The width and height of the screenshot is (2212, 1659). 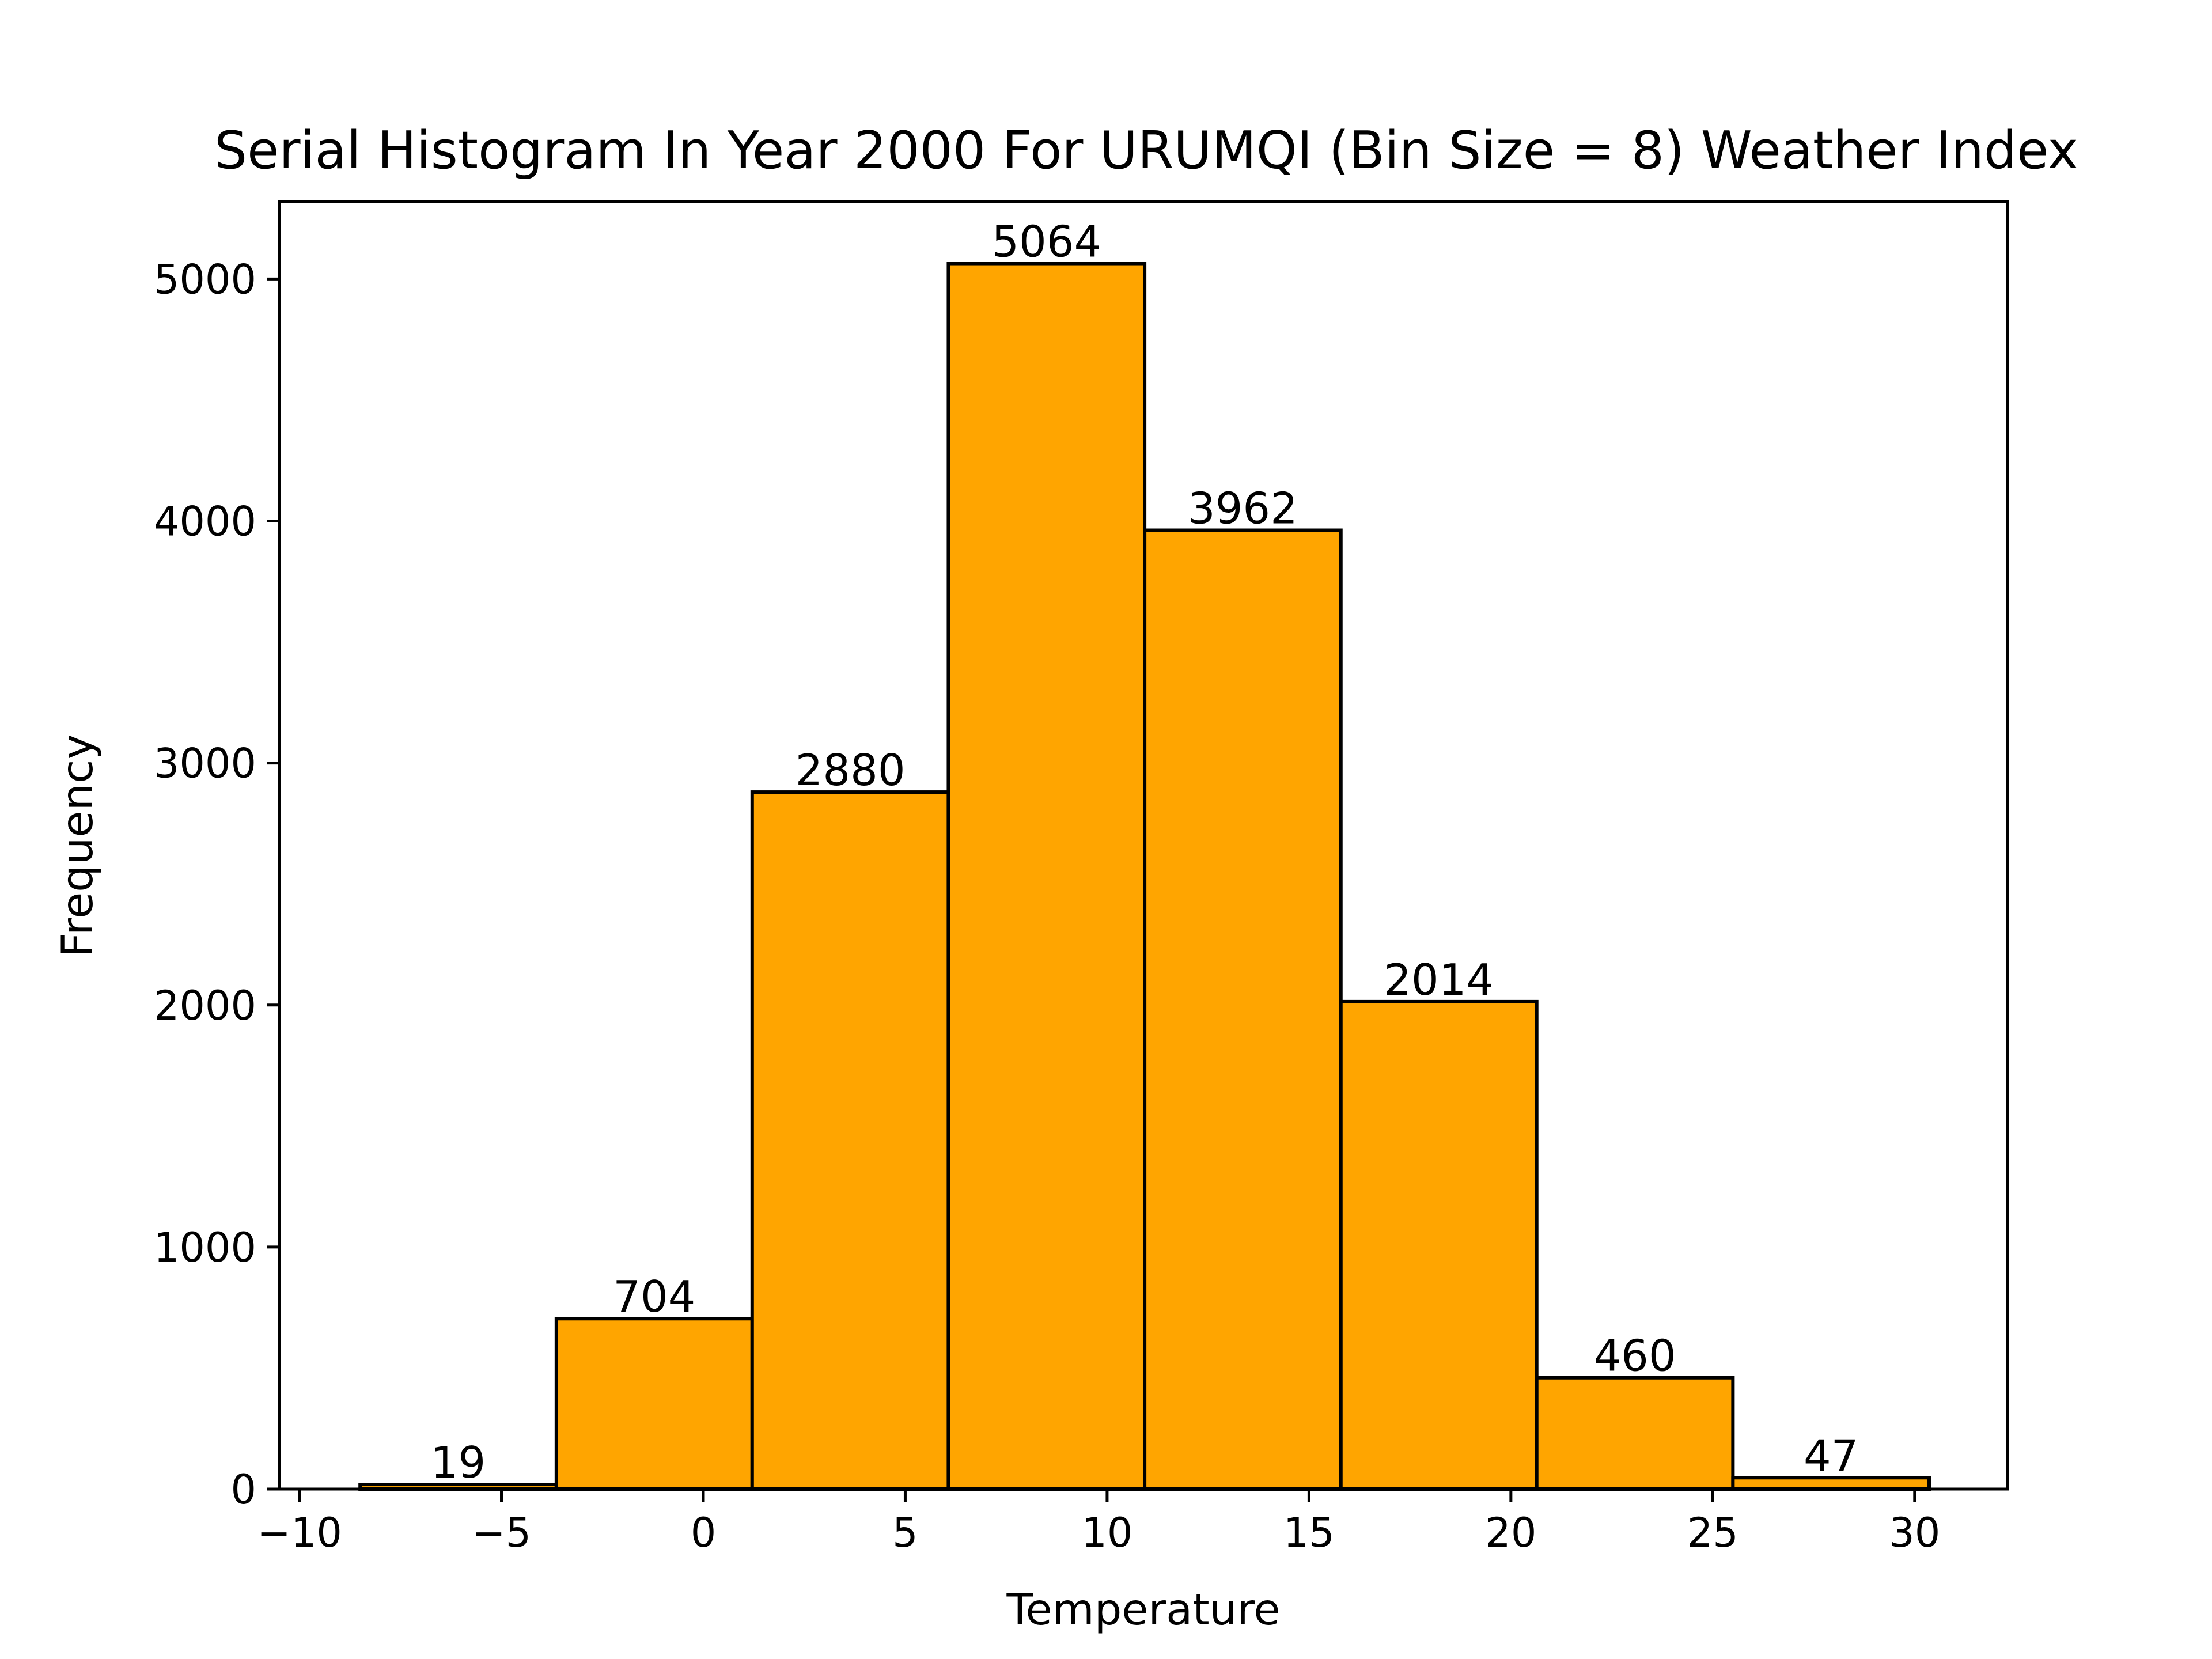 What do you see at coordinates (1831, 1455) in the screenshot?
I see `bar-value-label: 47` at bounding box center [1831, 1455].